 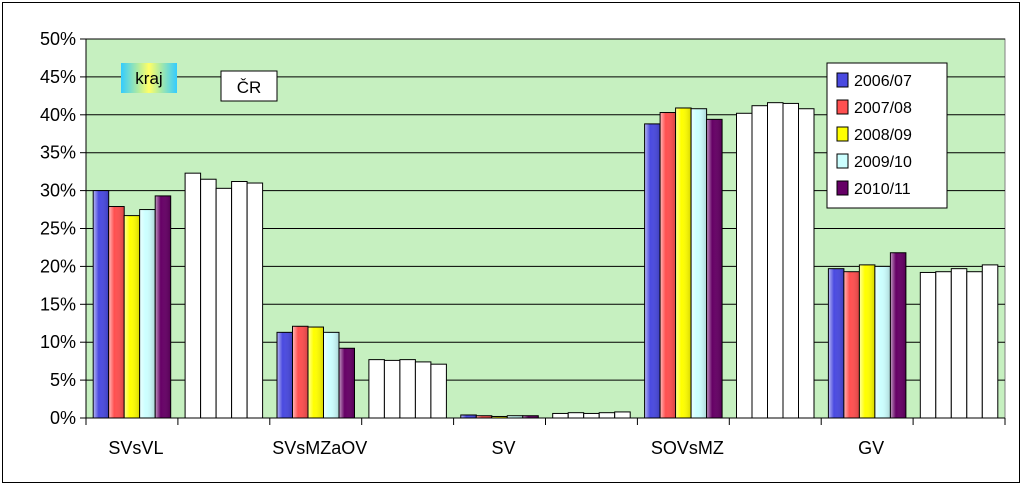 I want to click on y-tick-label: 35%, so click(x=58, y=153).